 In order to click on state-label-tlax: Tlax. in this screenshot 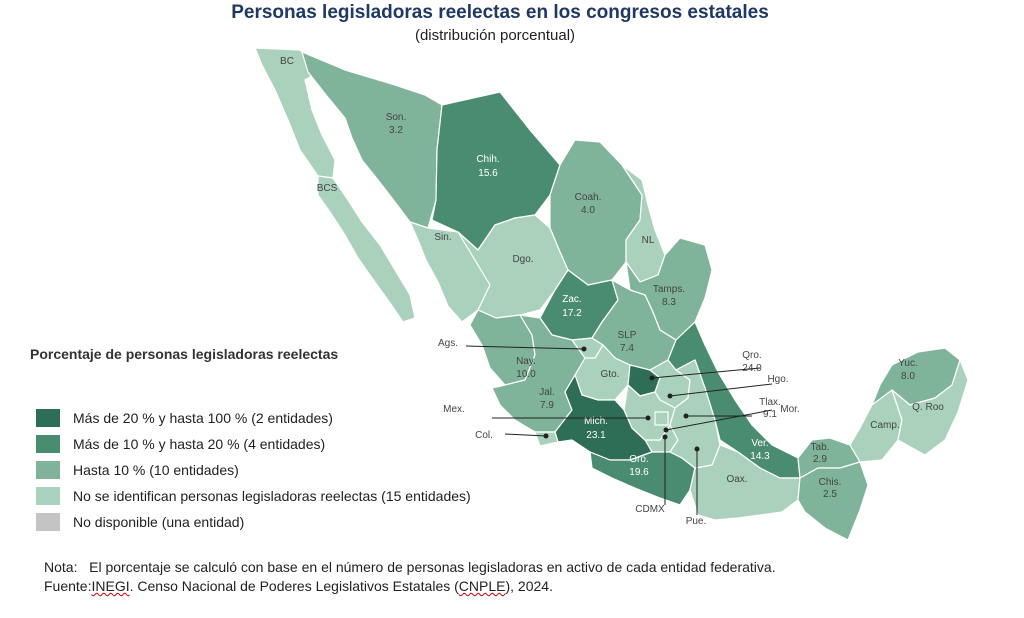, I will do `click(770, 402)`.